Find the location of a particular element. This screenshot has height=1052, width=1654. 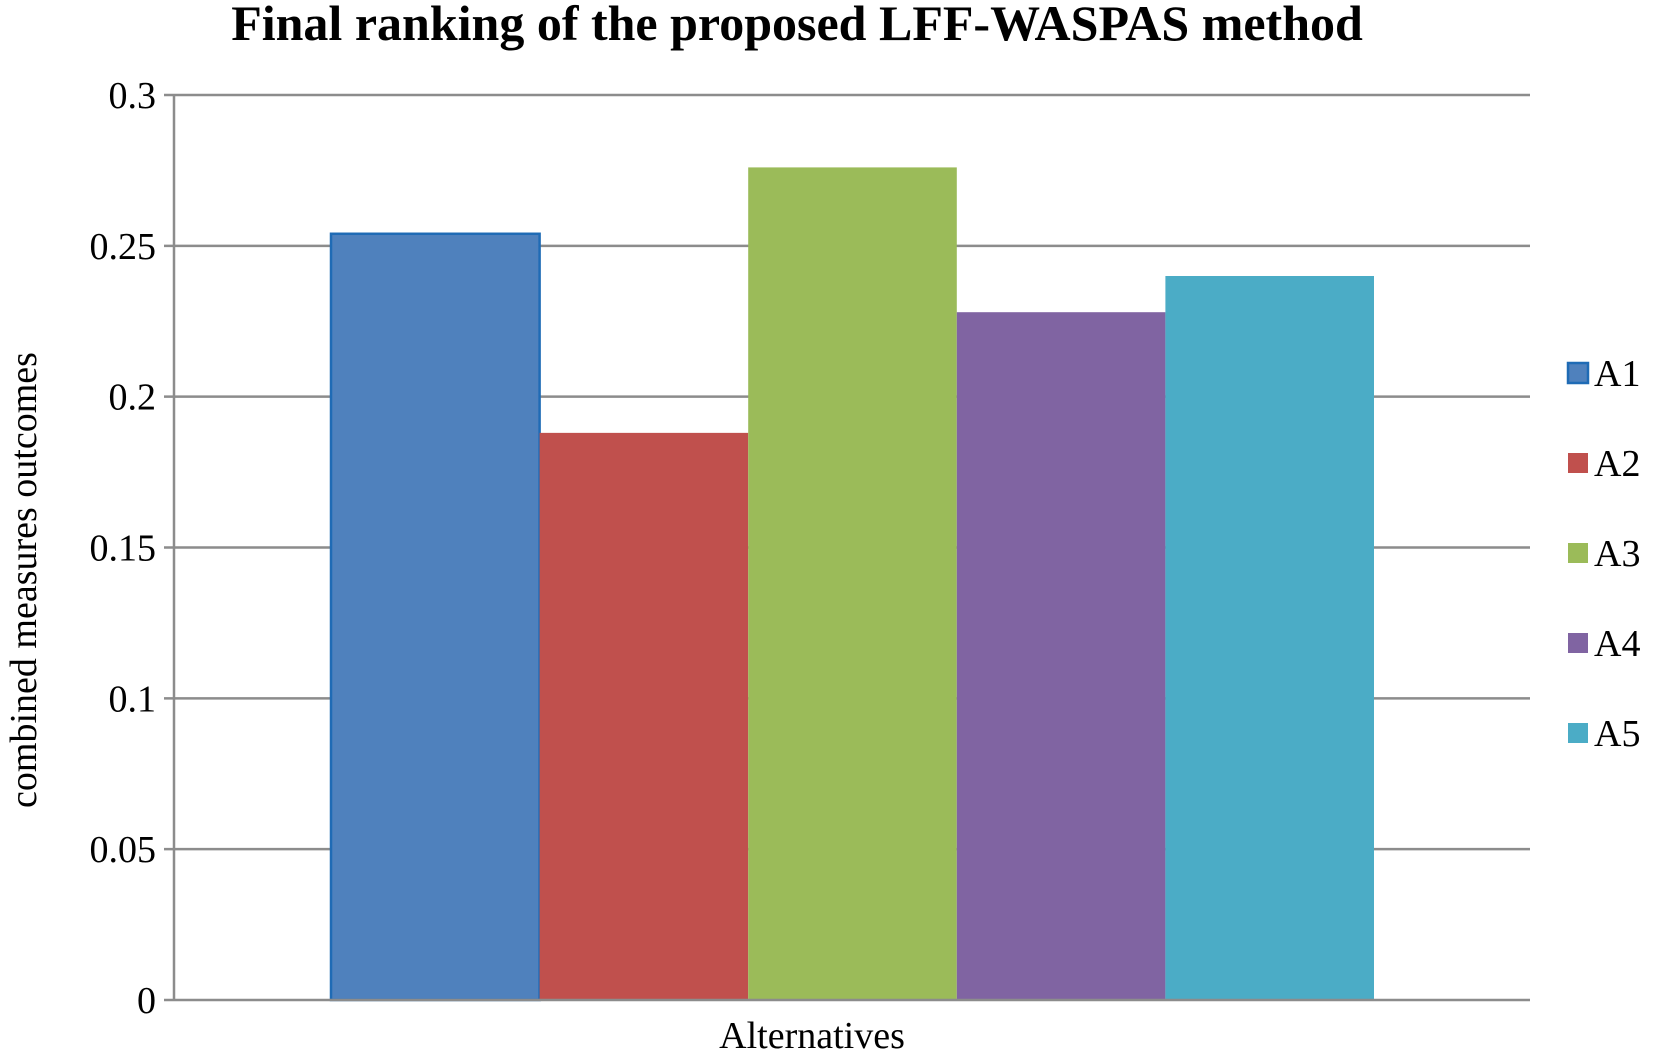

legend-label-a1: A1 is located at coordinates (1617, 374).